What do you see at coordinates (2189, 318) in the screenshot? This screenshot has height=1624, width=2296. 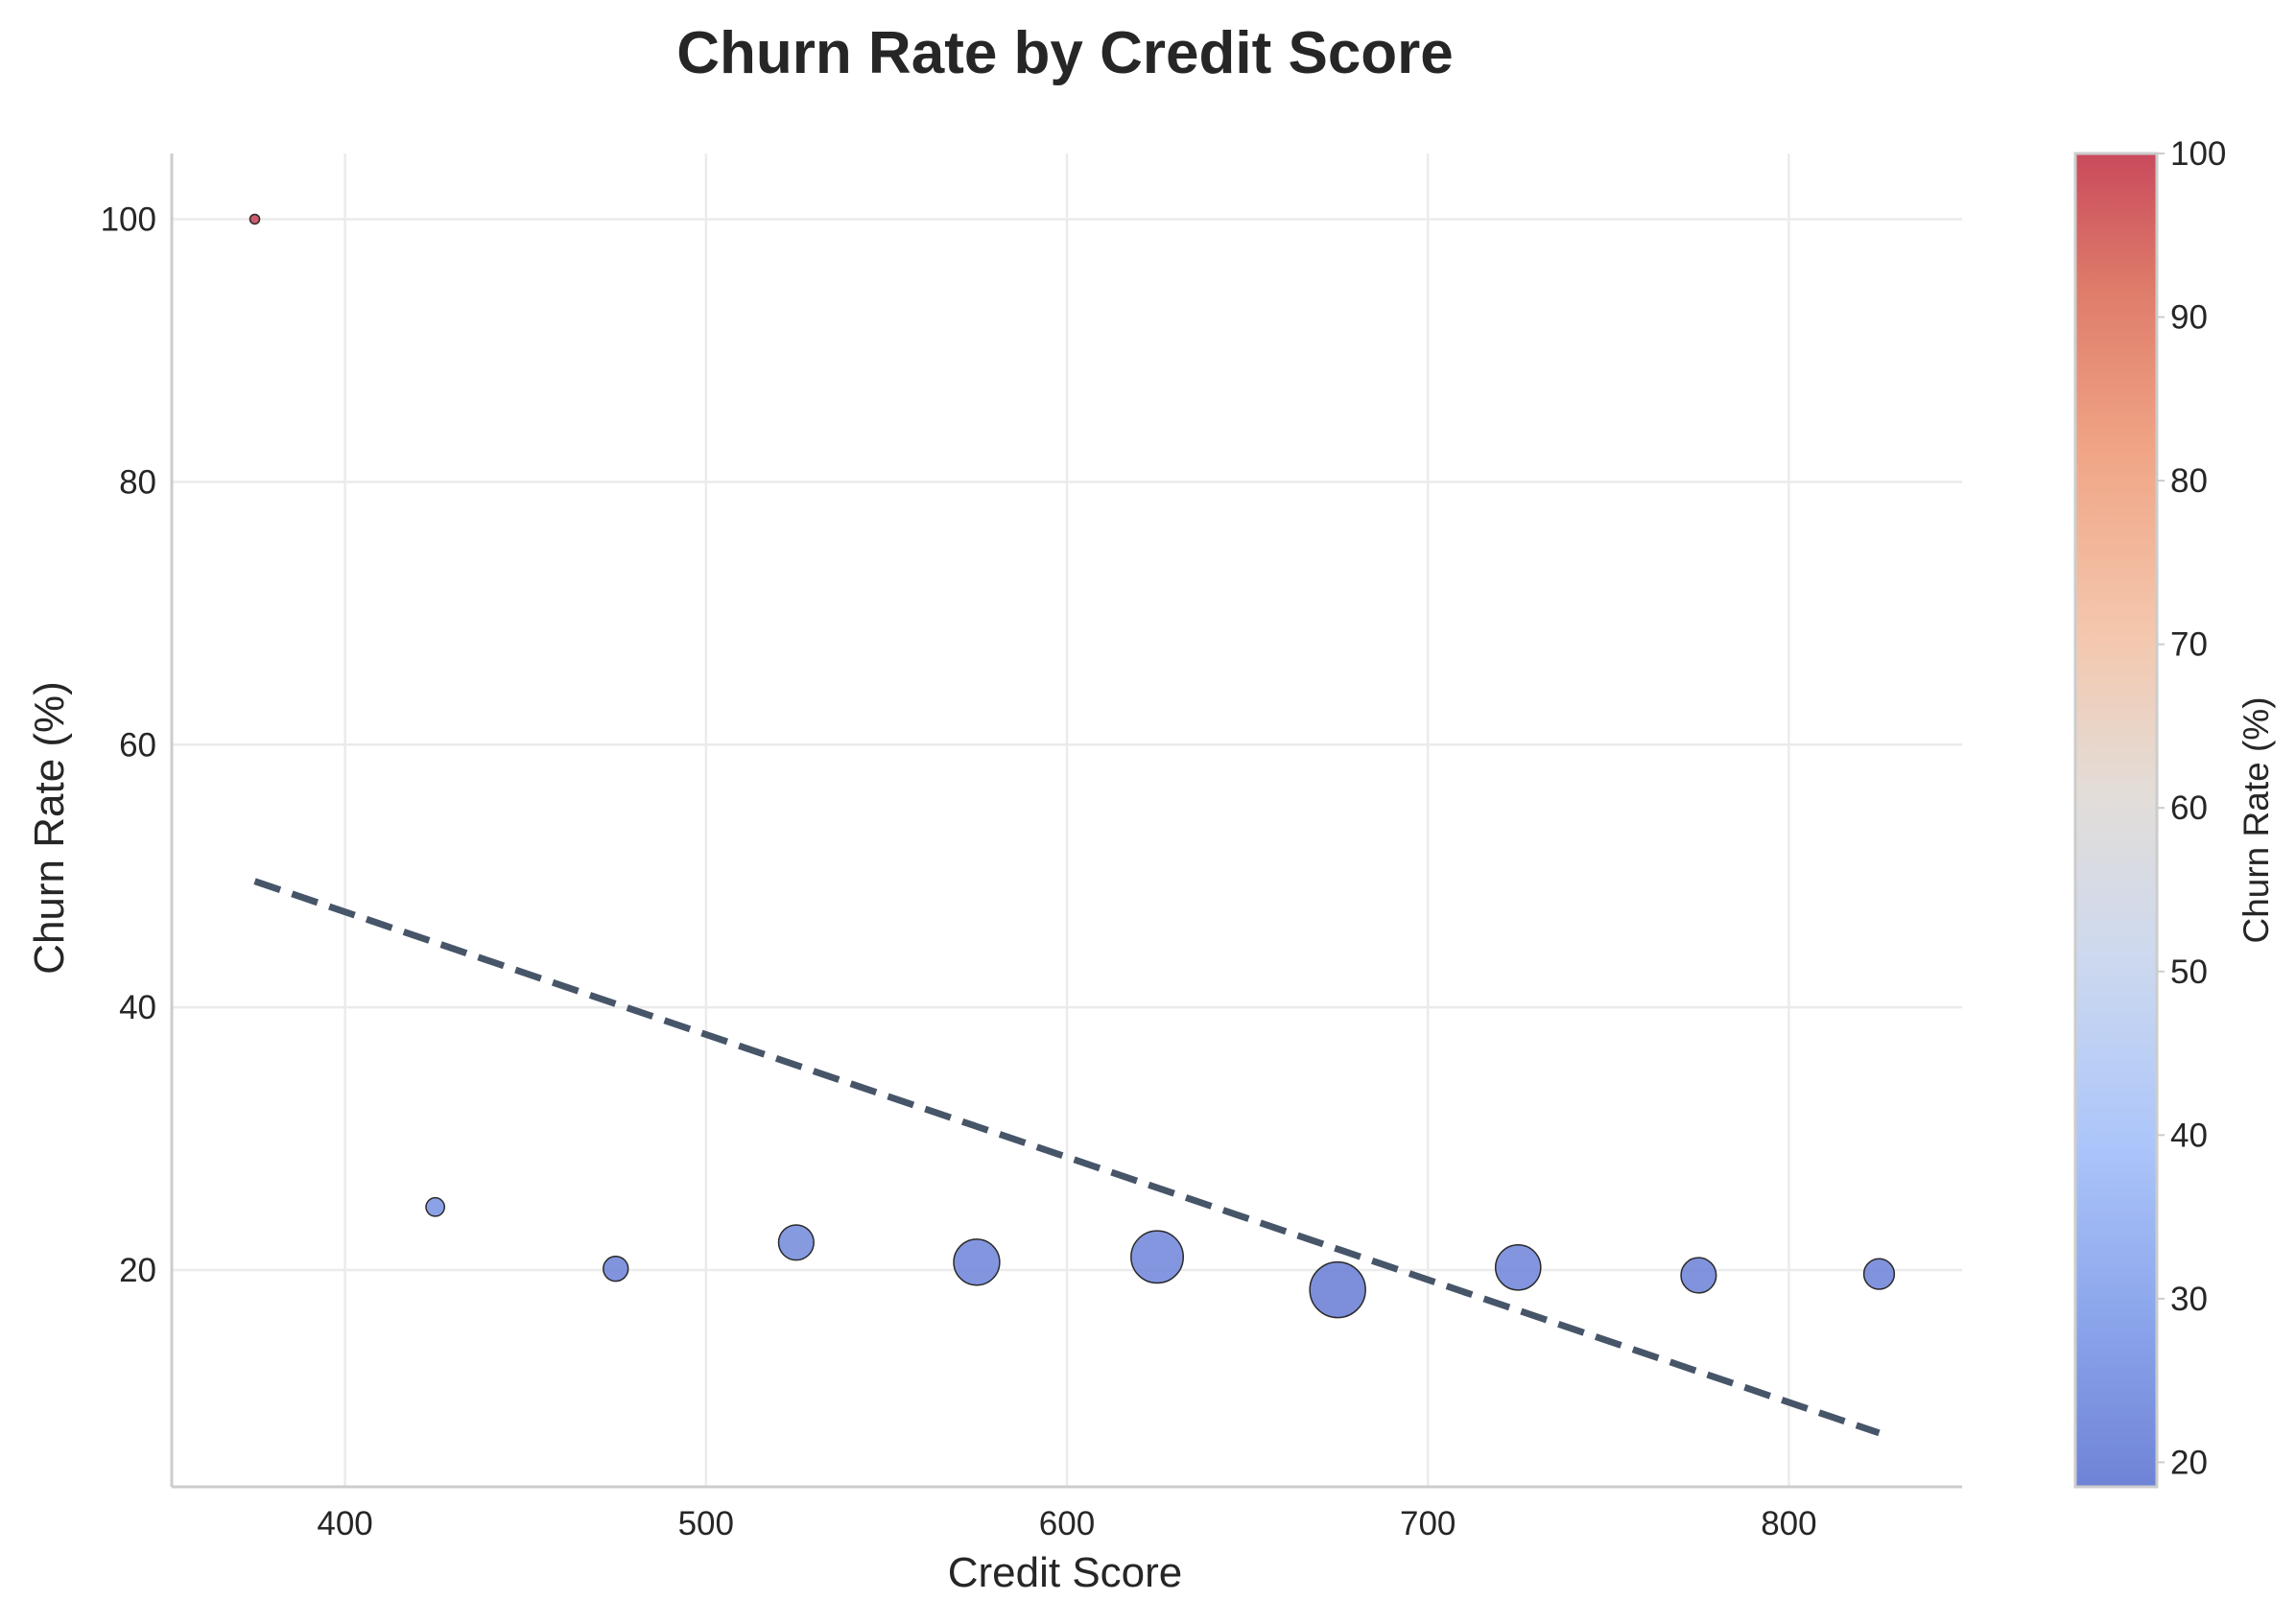 I see `colorbar-tick-label: 90` at bounding box center [2189, 318].